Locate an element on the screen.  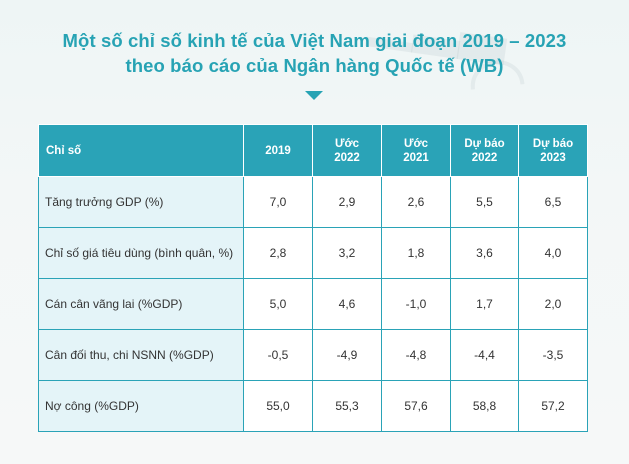
column-header-forecast-2022: Dự báo 2022 is located at coordinates (484, 150).